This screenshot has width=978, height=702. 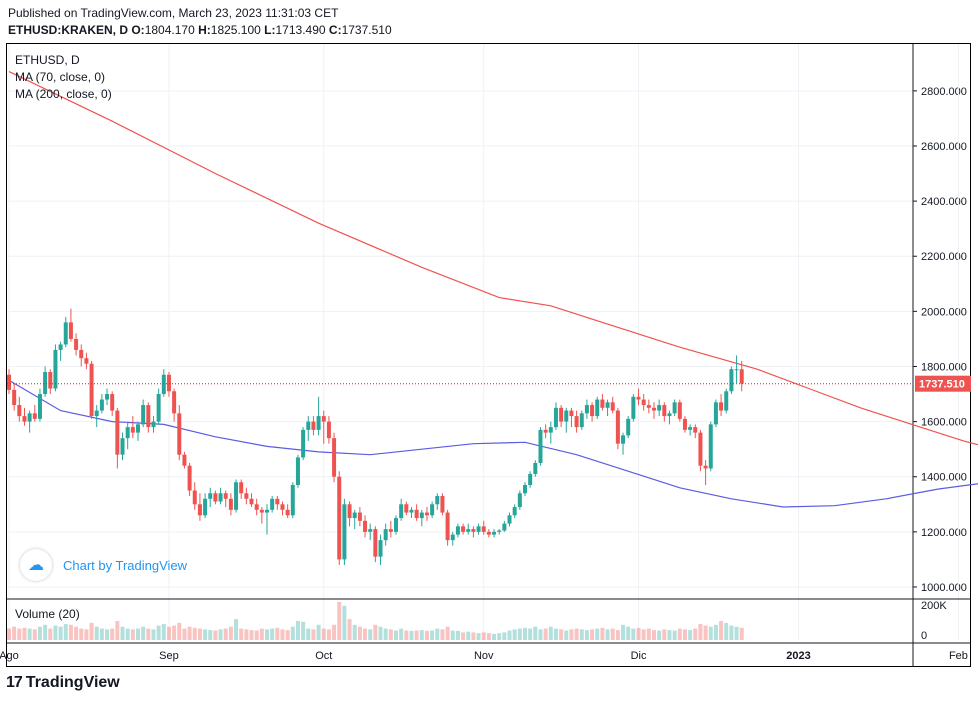 I want to click on close-label: C:, so click(x=335, y=30).